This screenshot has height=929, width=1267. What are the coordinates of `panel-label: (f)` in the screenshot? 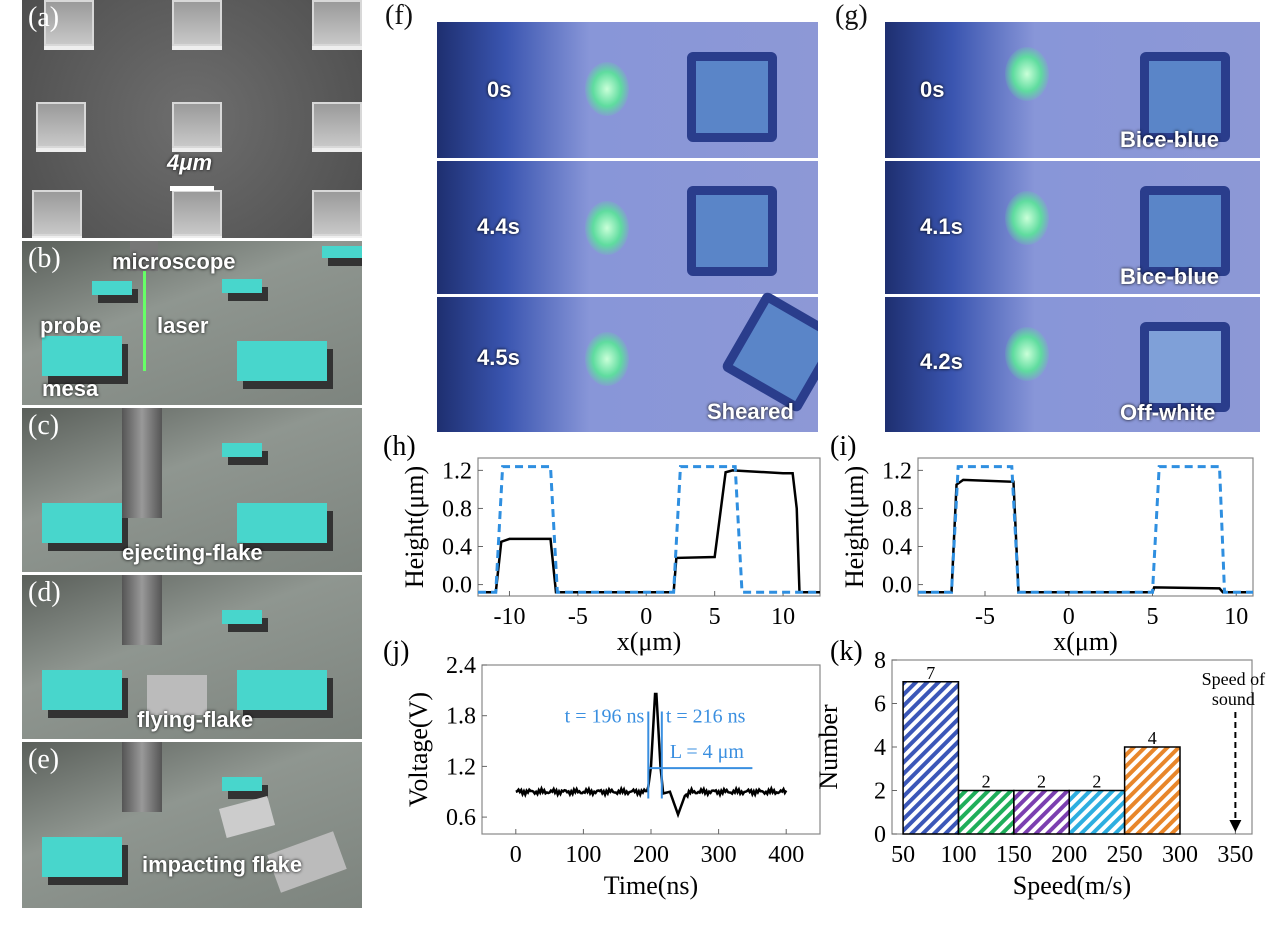 It's located at (399, 15).